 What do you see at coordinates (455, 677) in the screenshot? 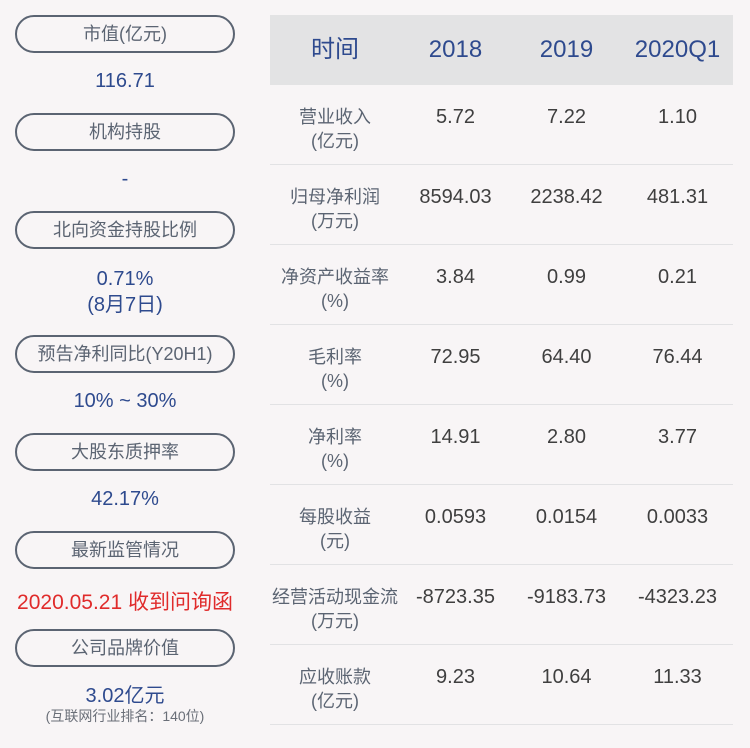
I see `cell: 9.23` at bounding box center [455, 677].